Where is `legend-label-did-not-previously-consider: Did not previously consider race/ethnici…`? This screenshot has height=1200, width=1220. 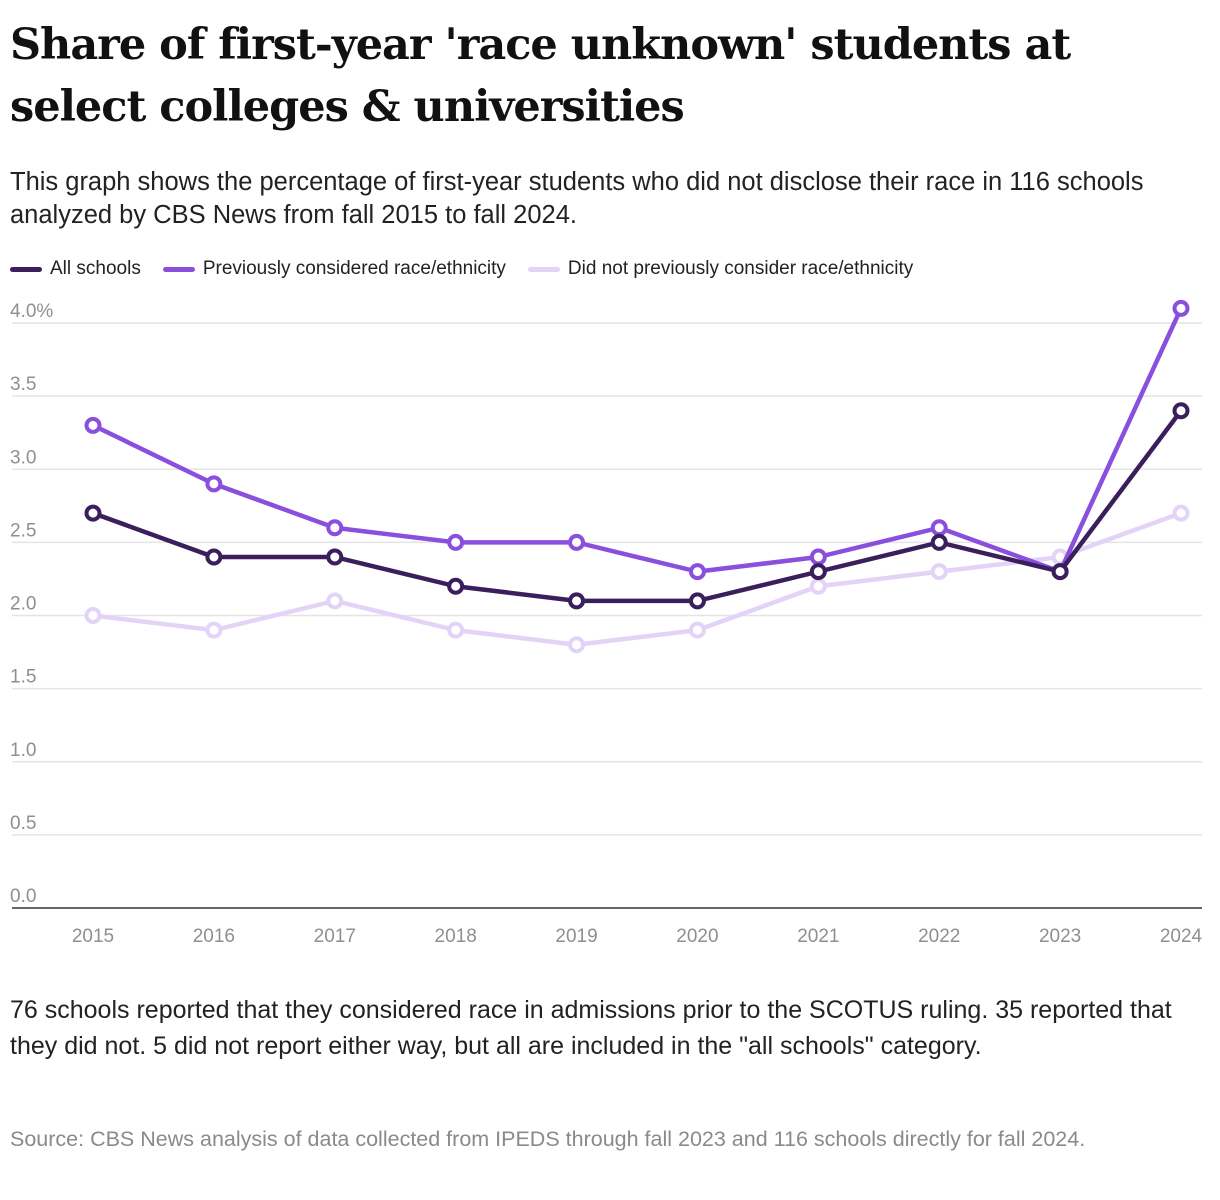
legend-label-did-not-previously-consider: Did not previously consider race/ethnici… is located at coordinates (740, 268).